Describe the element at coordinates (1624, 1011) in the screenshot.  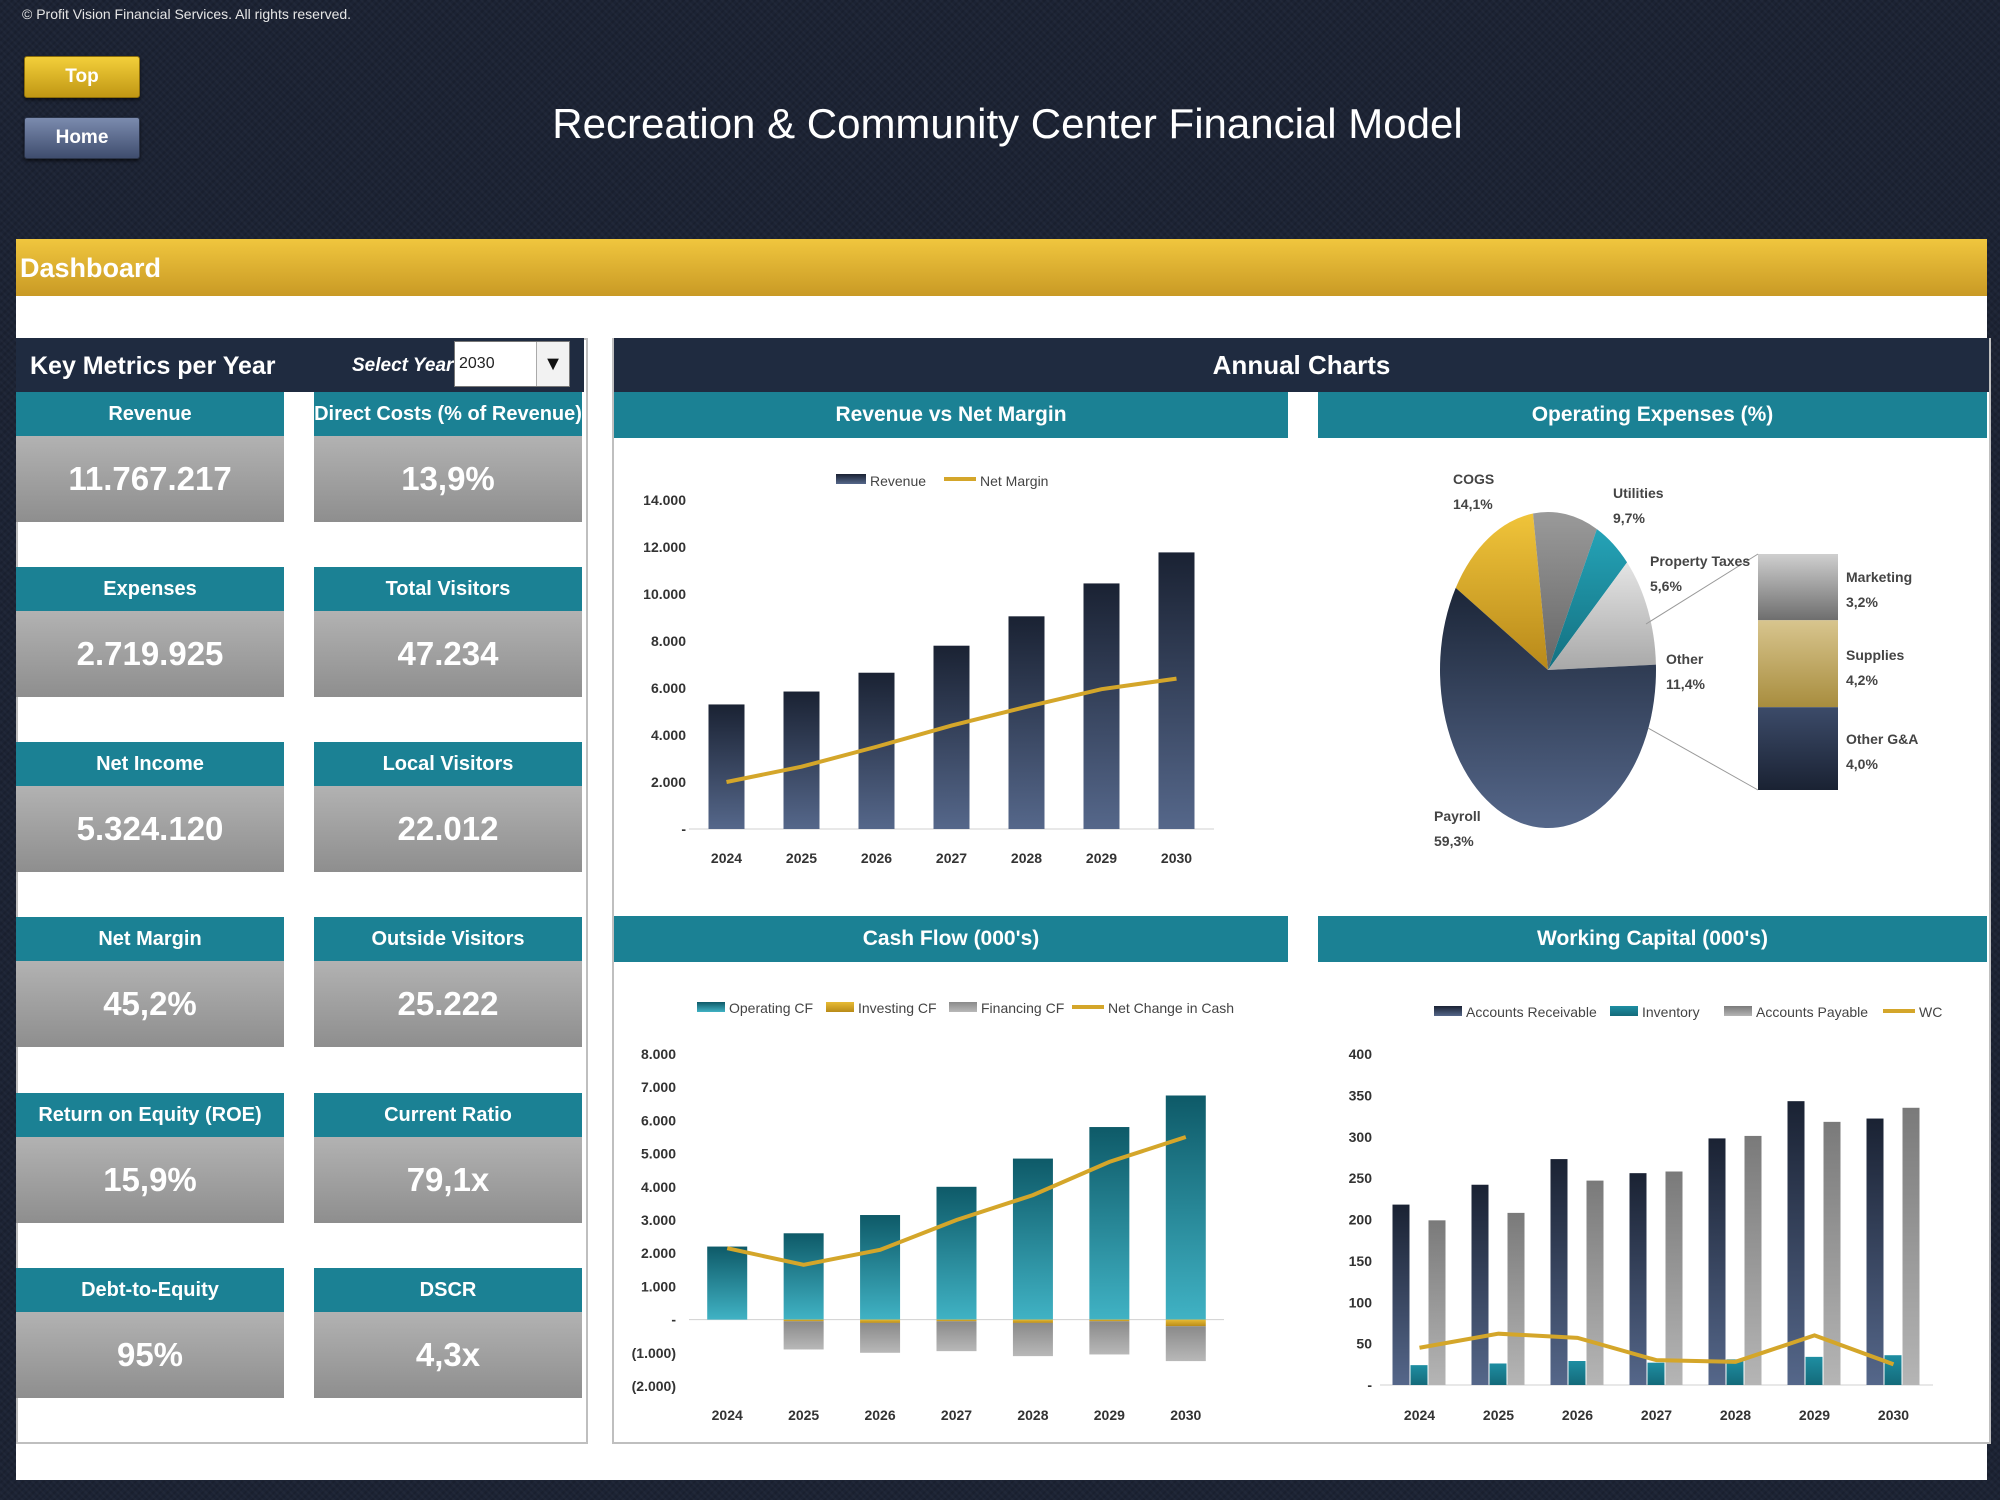
I see `legend-swatch-inventory` at that location.